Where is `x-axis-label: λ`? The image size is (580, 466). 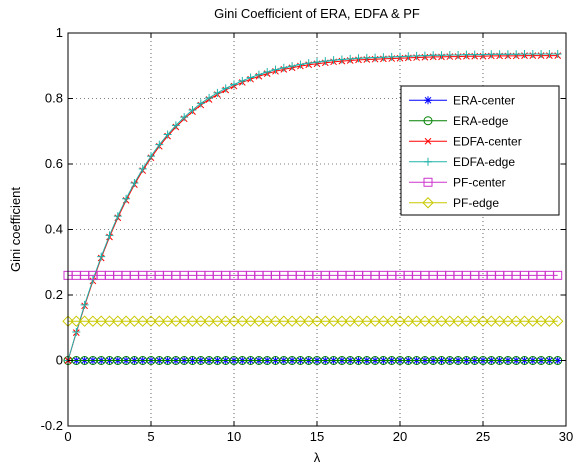
x-axis-label: λ is located at coordinates (317, 457).